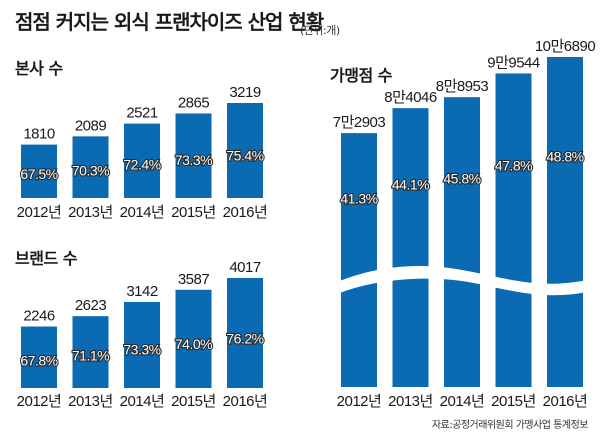 Image resolution: width=600 pixels, height=435 pixels. Describe the element at coordinates (46, 258) in the screenshot. I see `brand-count-title: 브랜드 수` at that location.